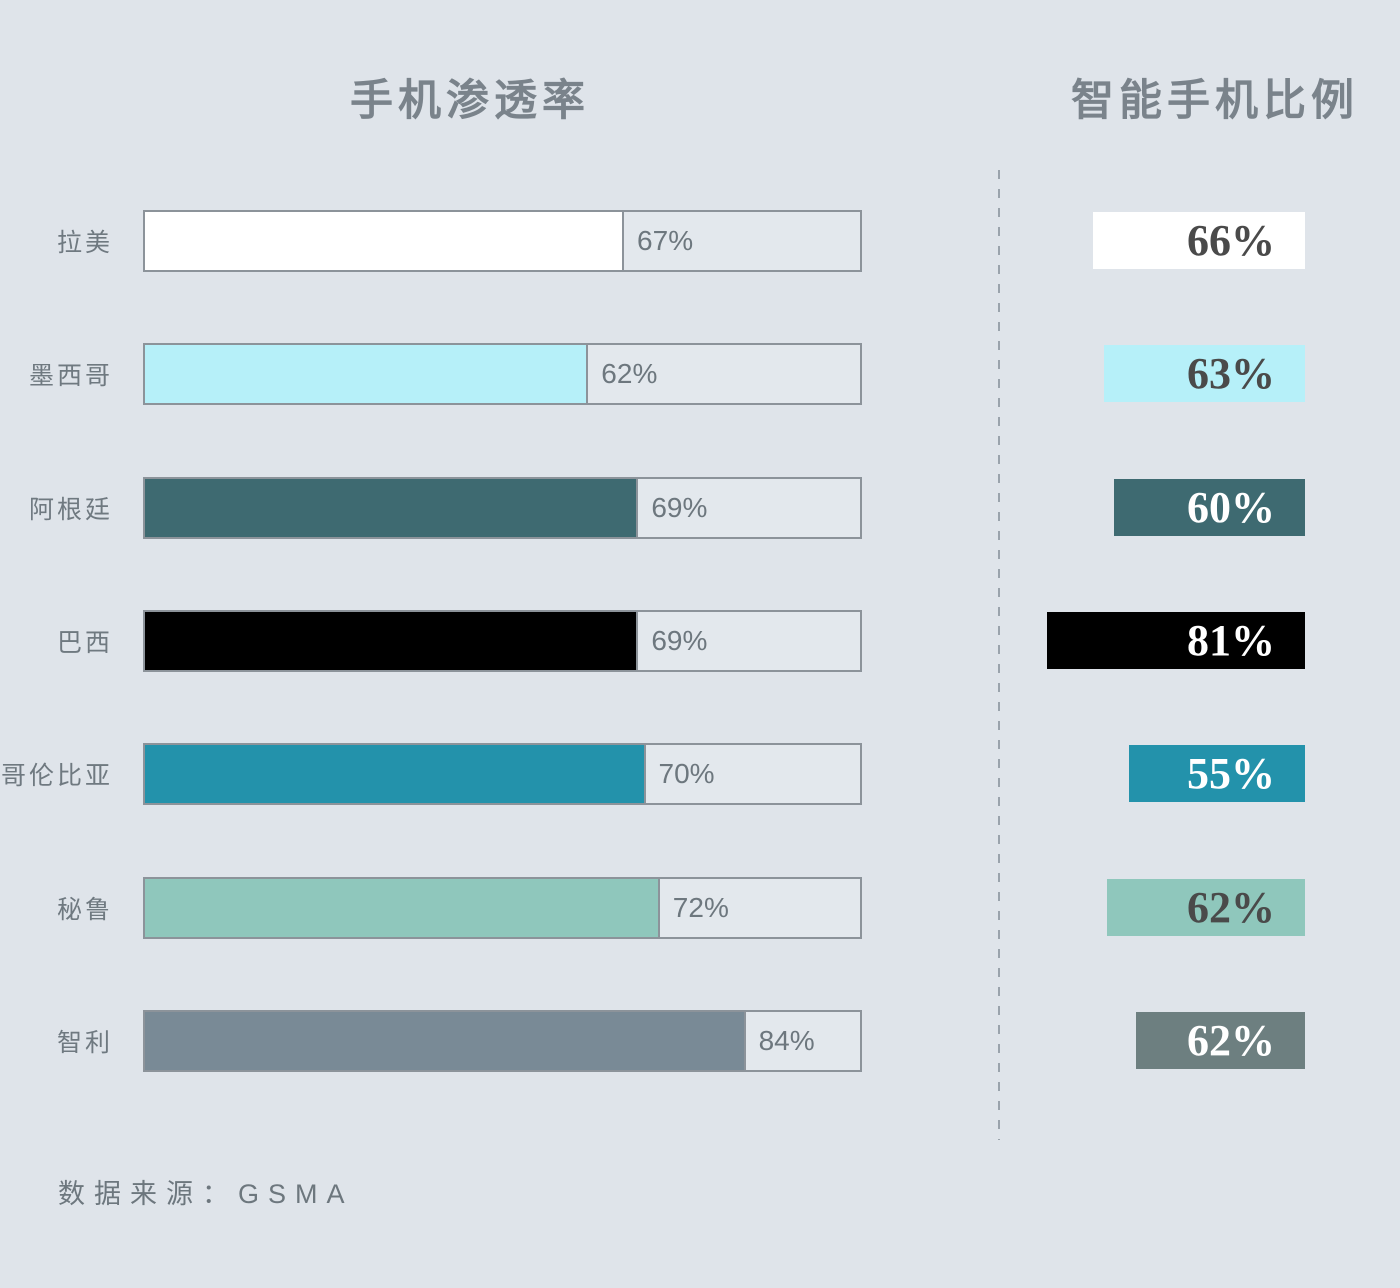 The image size is (1400, 1288). I want to click on penetration-bar-track: 67%, so click(502, 241).